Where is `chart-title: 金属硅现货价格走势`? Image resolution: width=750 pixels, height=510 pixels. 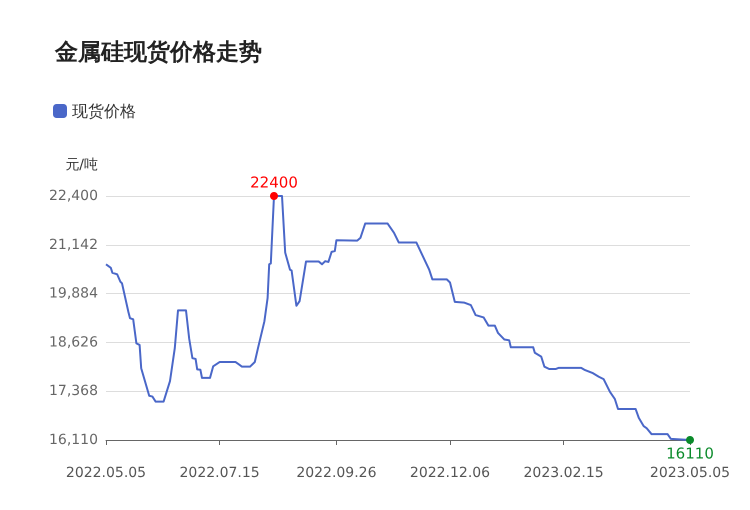 chart-title: 金属硅现货价格走势 is located at coordinates (158, 53).